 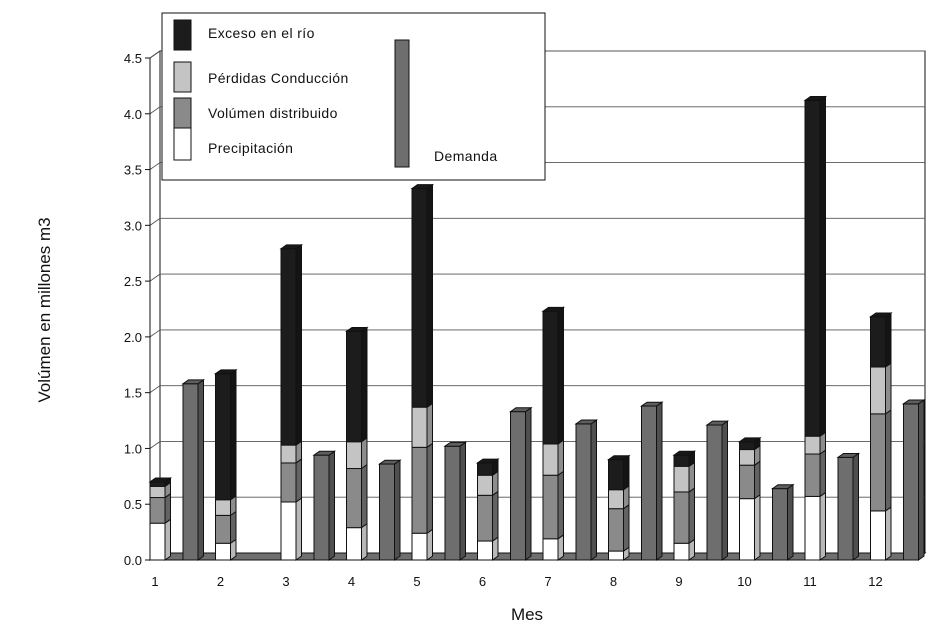 I want to click on legend-label-perdidas: Pérdidas Conducción, so click(x=278, y=78).